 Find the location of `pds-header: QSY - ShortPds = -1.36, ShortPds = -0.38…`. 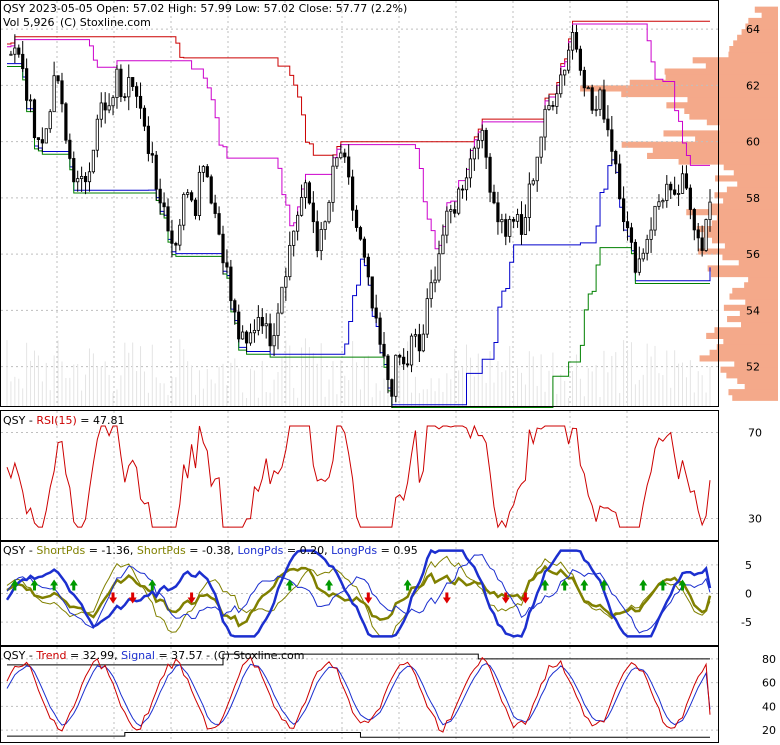

pds-header: QSY - ShortPds = -1.36, ShortPds = -0.38… is located at coordinates (210, 550).